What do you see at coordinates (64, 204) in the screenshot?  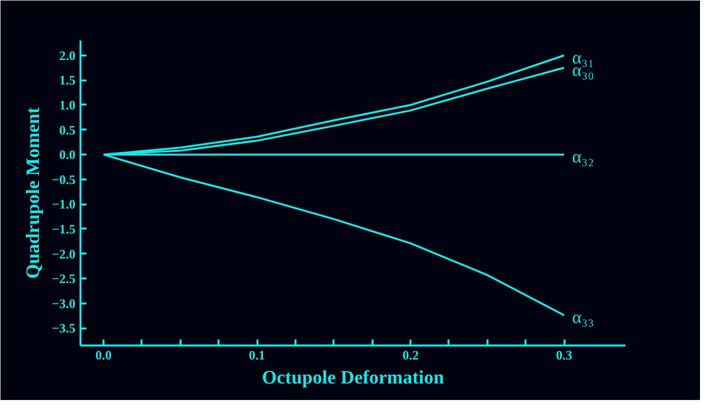 I see `y-tick-label: −1.0` at bounding box center [64, 204].